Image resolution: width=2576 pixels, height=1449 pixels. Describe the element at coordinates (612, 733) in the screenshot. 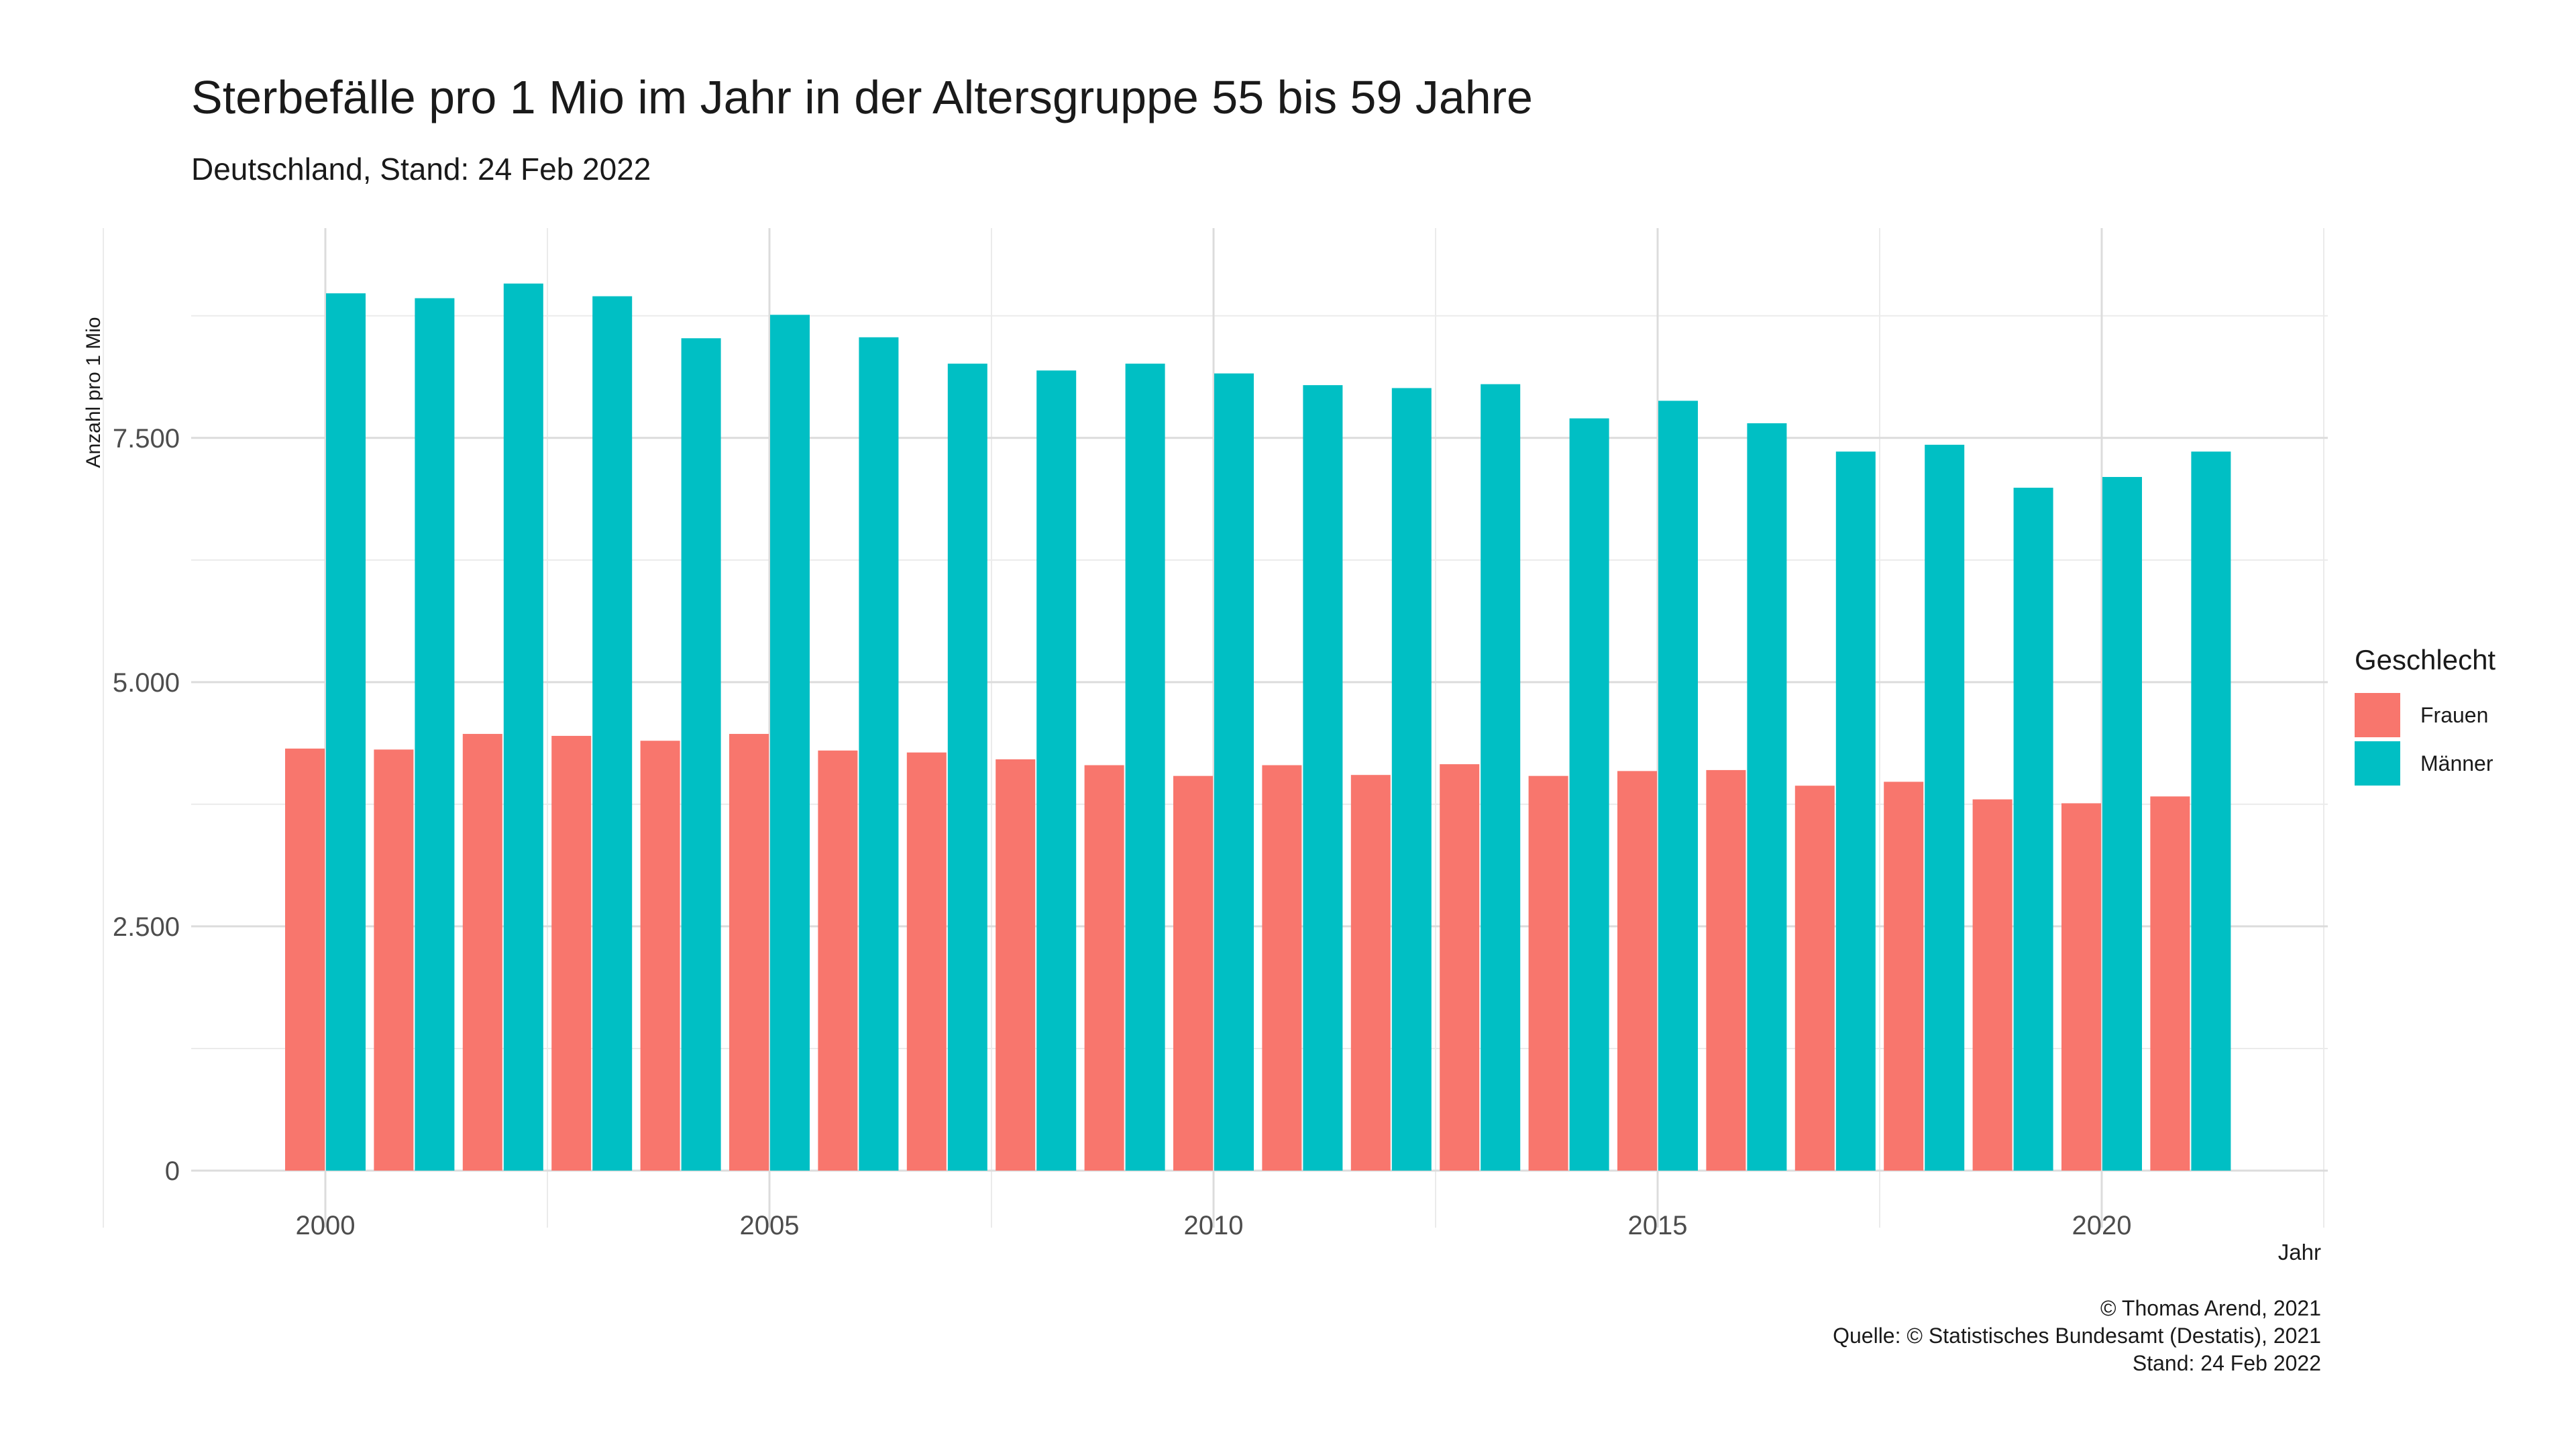

I see `bar-maenner-2003` at that location.